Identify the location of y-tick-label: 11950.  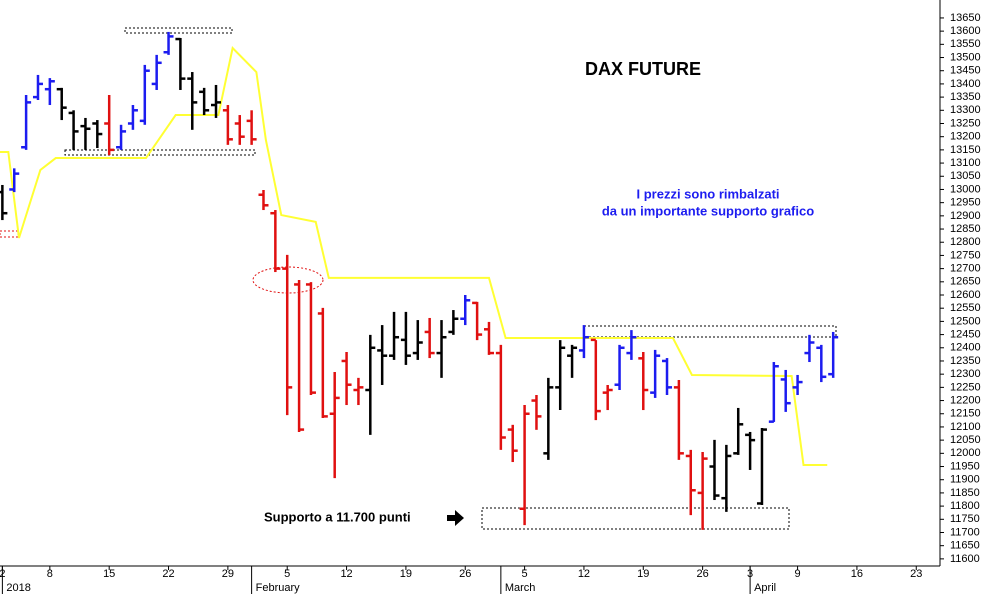
(965, 466).